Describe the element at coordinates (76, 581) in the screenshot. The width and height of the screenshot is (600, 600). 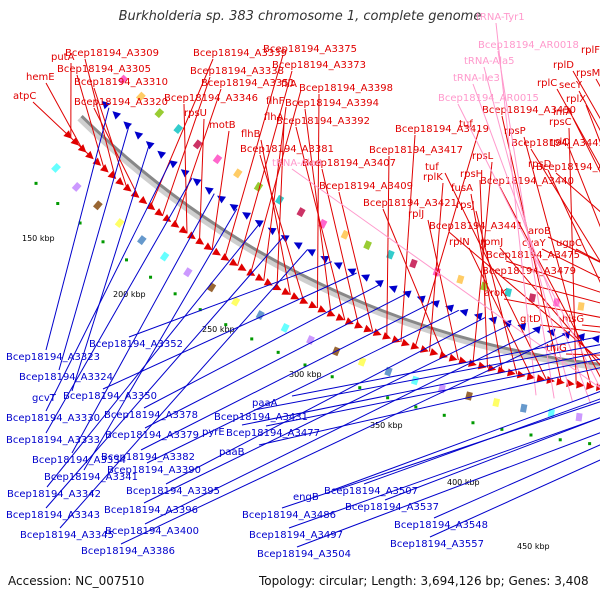
I see `accession-text: Accession: NC_007510` at that location.